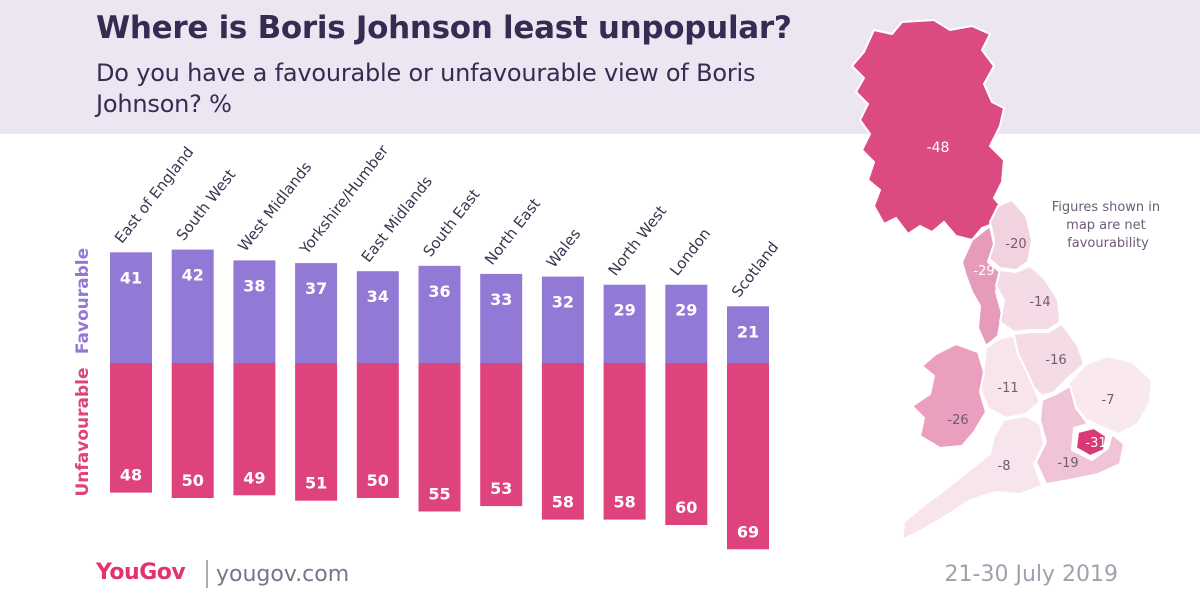 This screenshot has height=600, width=1200. What do you see at coordinates (563, 302) in the screenshot?
I see `bar-value-favourable: 32` at bounding box center [563, 302].